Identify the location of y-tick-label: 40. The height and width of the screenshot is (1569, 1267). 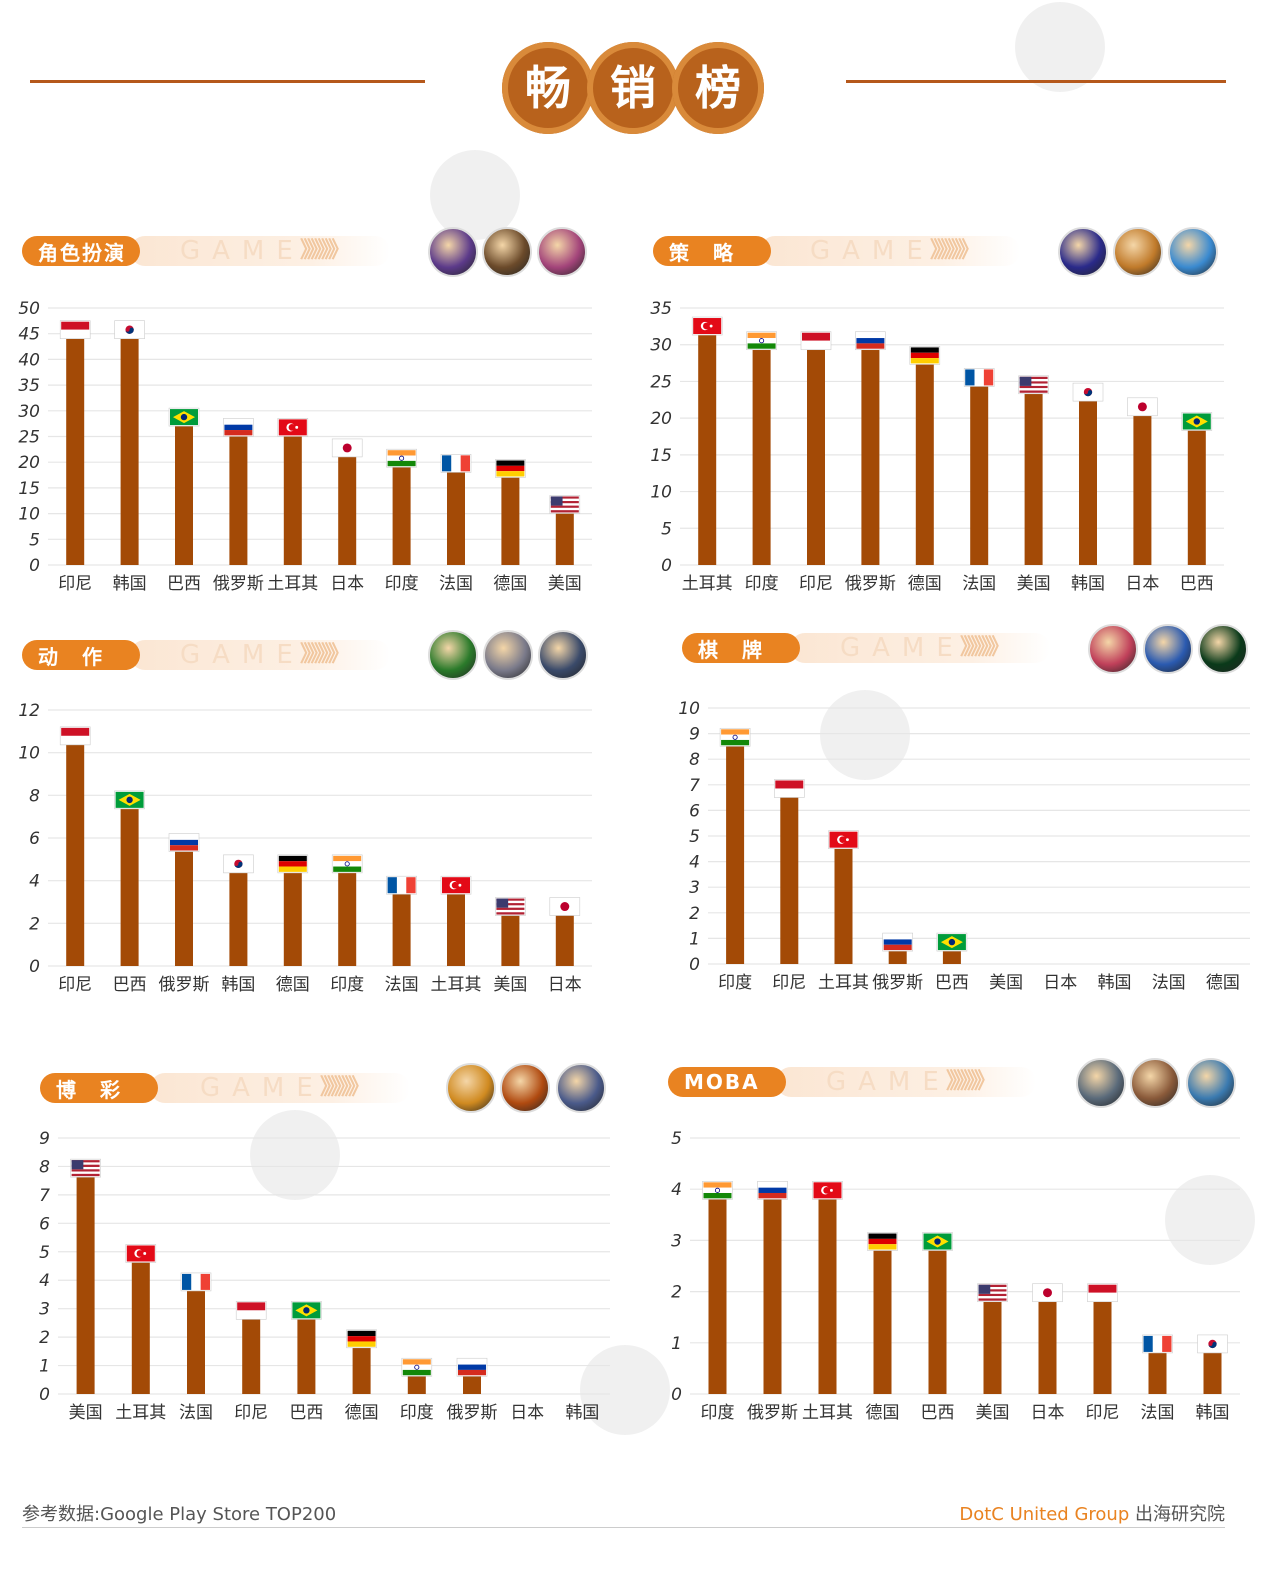
(29, 360).